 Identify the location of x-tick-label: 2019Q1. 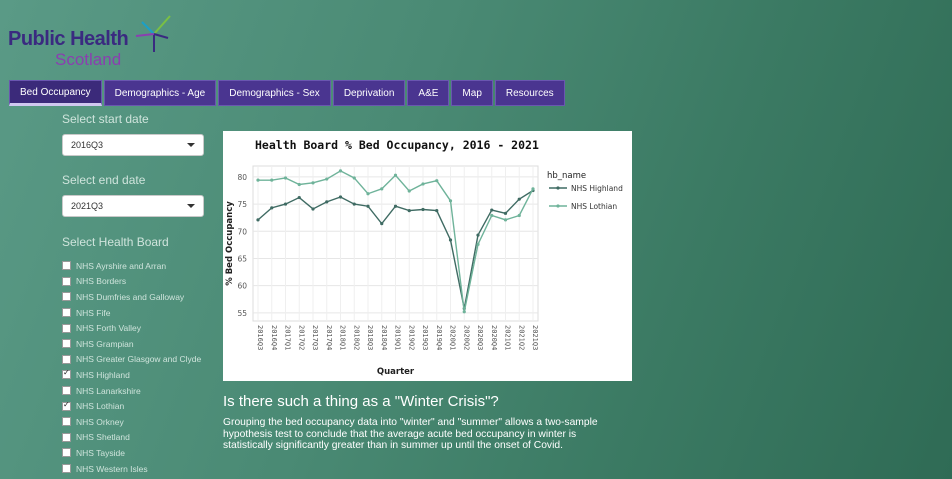
(398, 337).